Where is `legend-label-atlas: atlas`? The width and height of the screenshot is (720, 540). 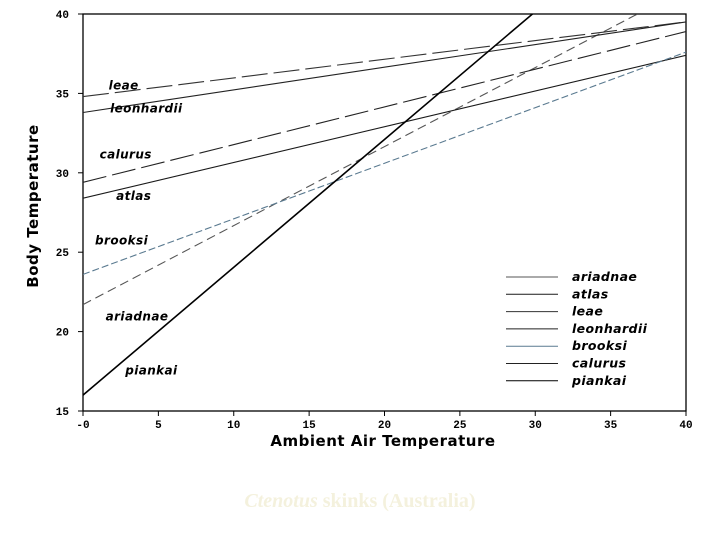
legend-label-atlas: atlas is located at coordinates (590, 293).